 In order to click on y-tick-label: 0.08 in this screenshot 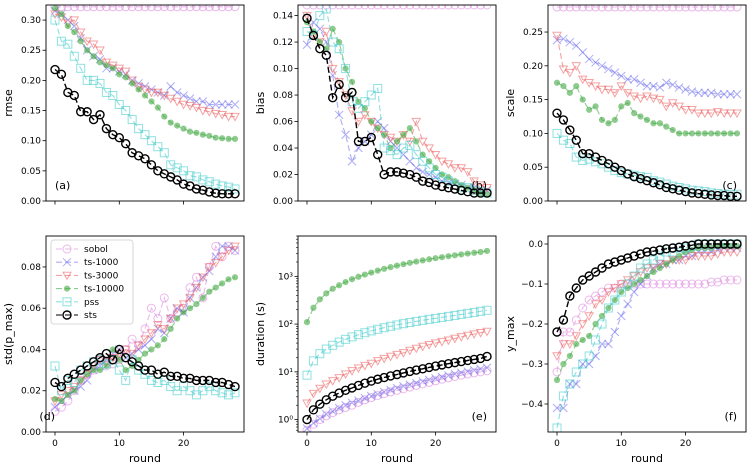, I will do `click(283, 96)`.